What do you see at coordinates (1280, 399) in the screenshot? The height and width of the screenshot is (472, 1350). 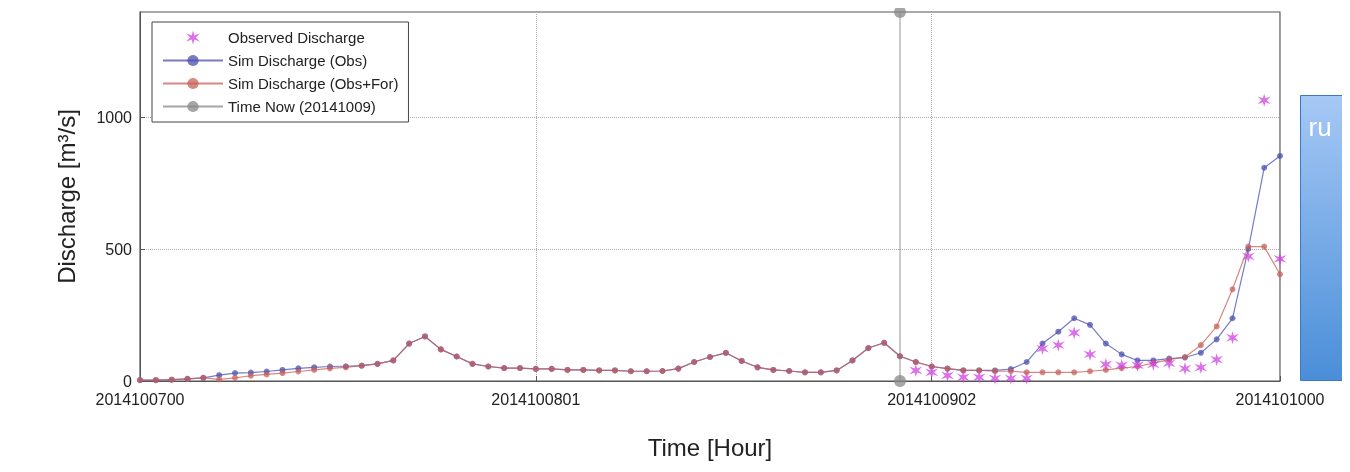 I see `x-tick-label: 2014101000` at bounding box center [1280, 399].